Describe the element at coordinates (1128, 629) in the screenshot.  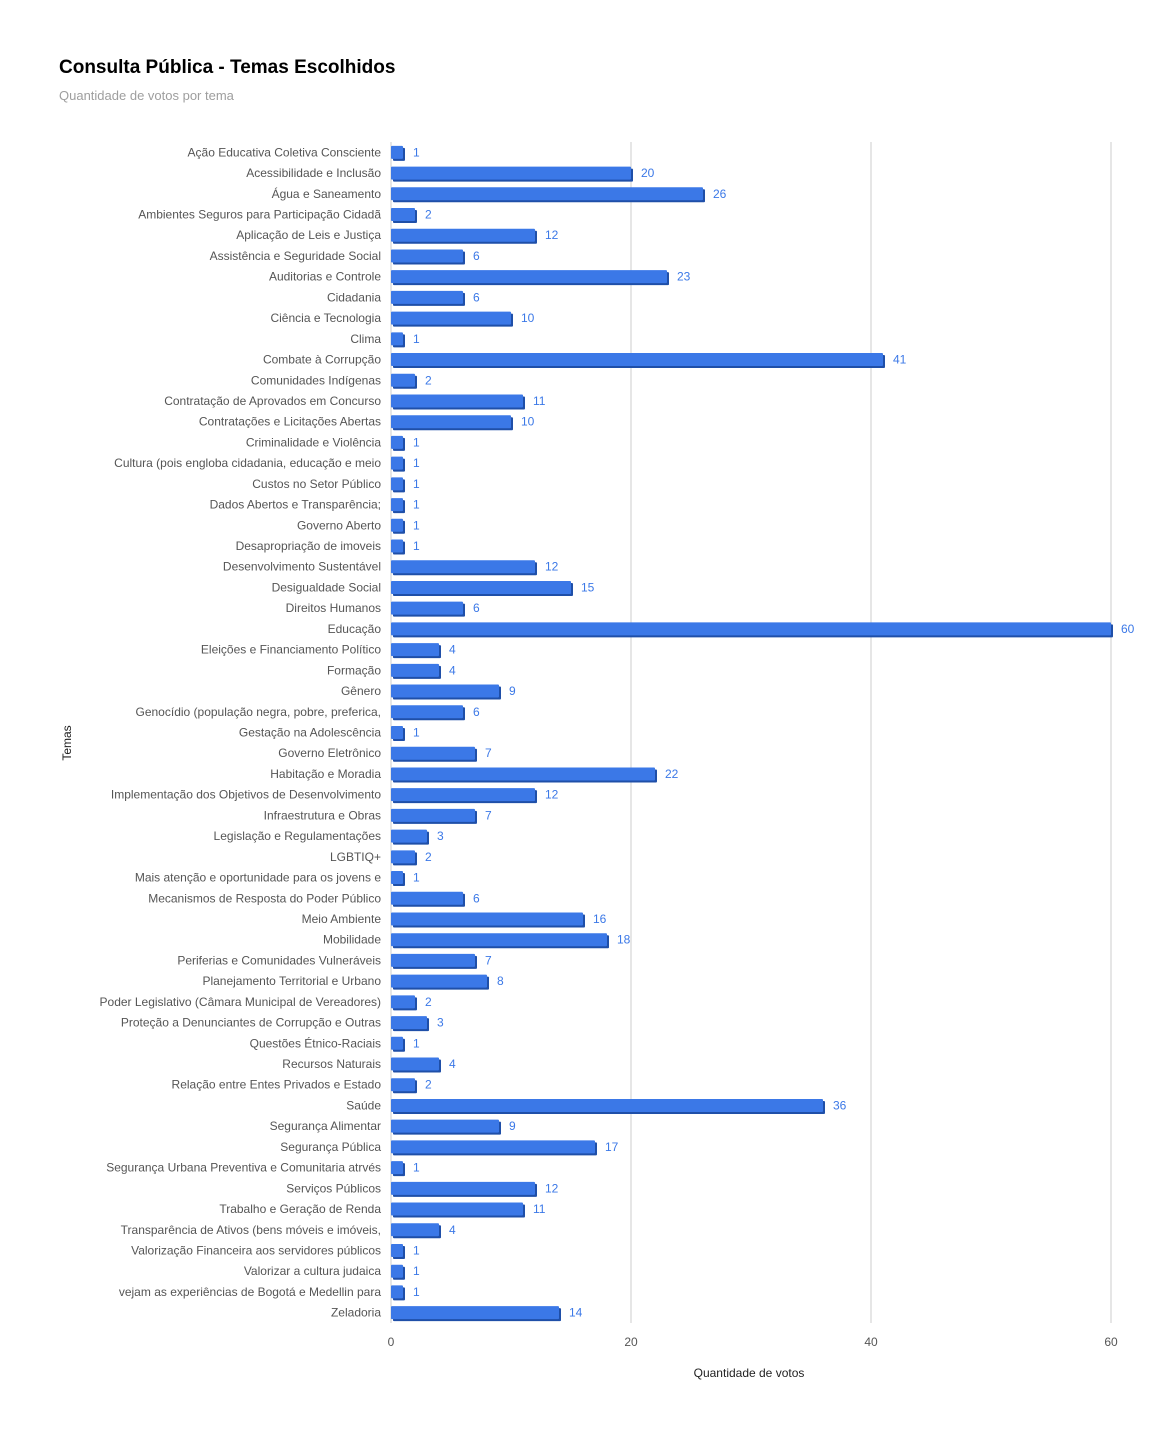
I see `value-label: 60` at that location.